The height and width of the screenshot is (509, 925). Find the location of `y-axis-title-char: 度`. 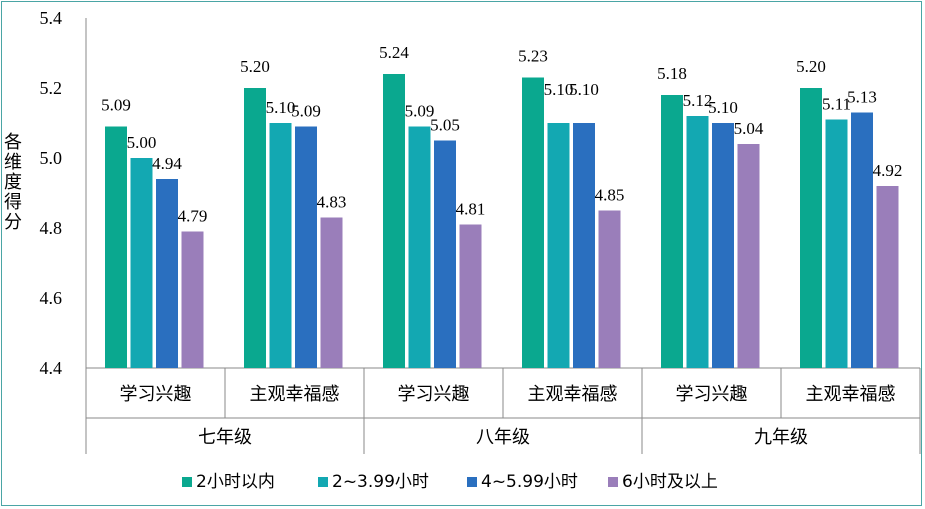

y-axis-title-char: 度 is located at coordinates (13, 182).